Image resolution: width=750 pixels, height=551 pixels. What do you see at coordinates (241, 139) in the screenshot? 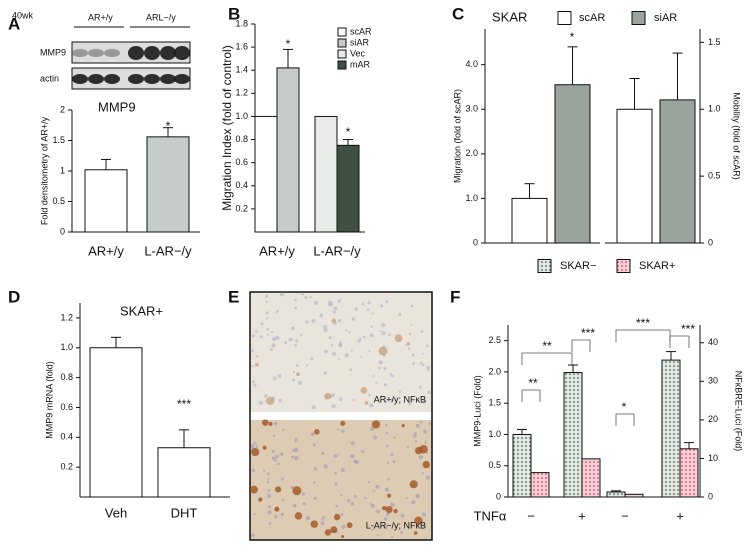
I see `y-tick-label: 0.8` at bounding box center [241, 139].